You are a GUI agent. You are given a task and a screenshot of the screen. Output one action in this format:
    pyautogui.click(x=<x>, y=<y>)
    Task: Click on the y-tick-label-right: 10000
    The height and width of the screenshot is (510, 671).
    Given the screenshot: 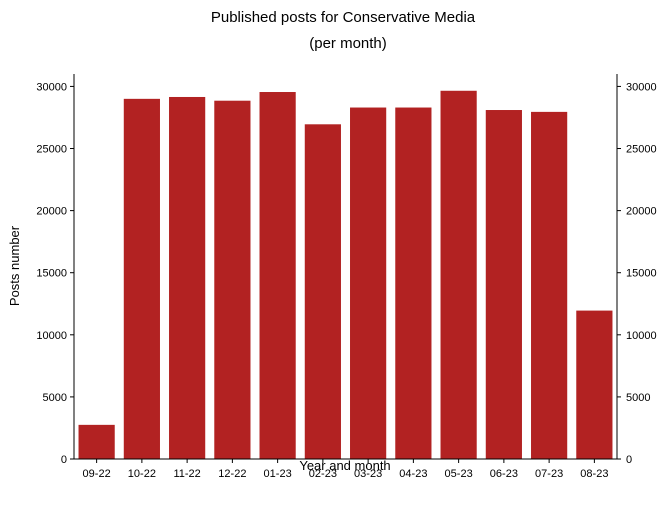 What is the action you would take?
    pyautogui.click(x=641, y=336)
    